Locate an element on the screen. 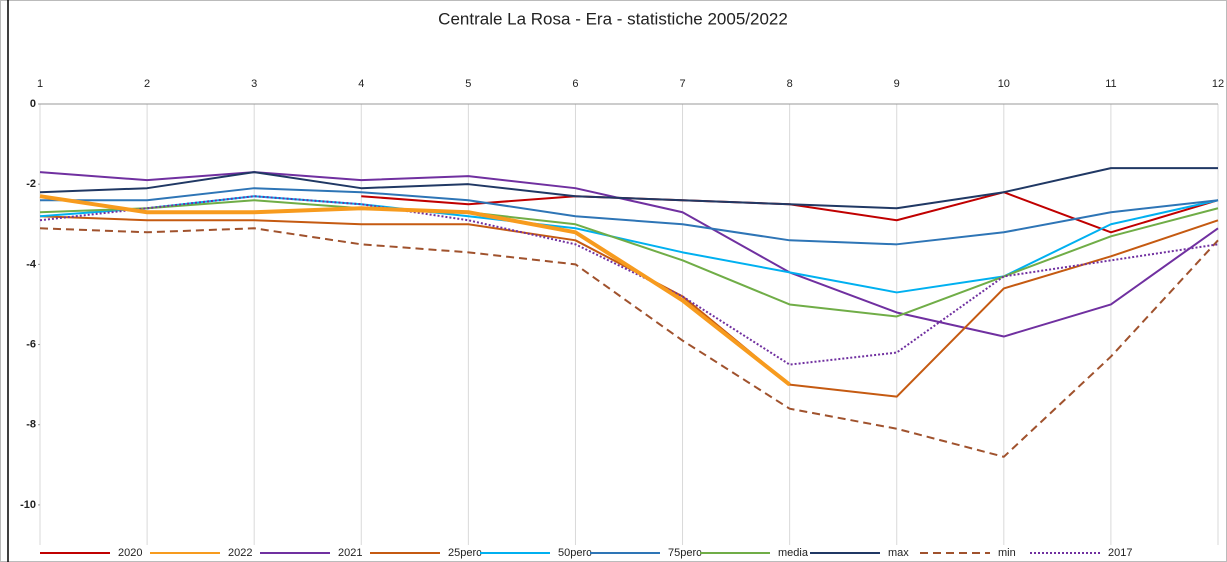 This screenshot has height=562, width=1227. legend-label: media is located at coordinates (793, 553).